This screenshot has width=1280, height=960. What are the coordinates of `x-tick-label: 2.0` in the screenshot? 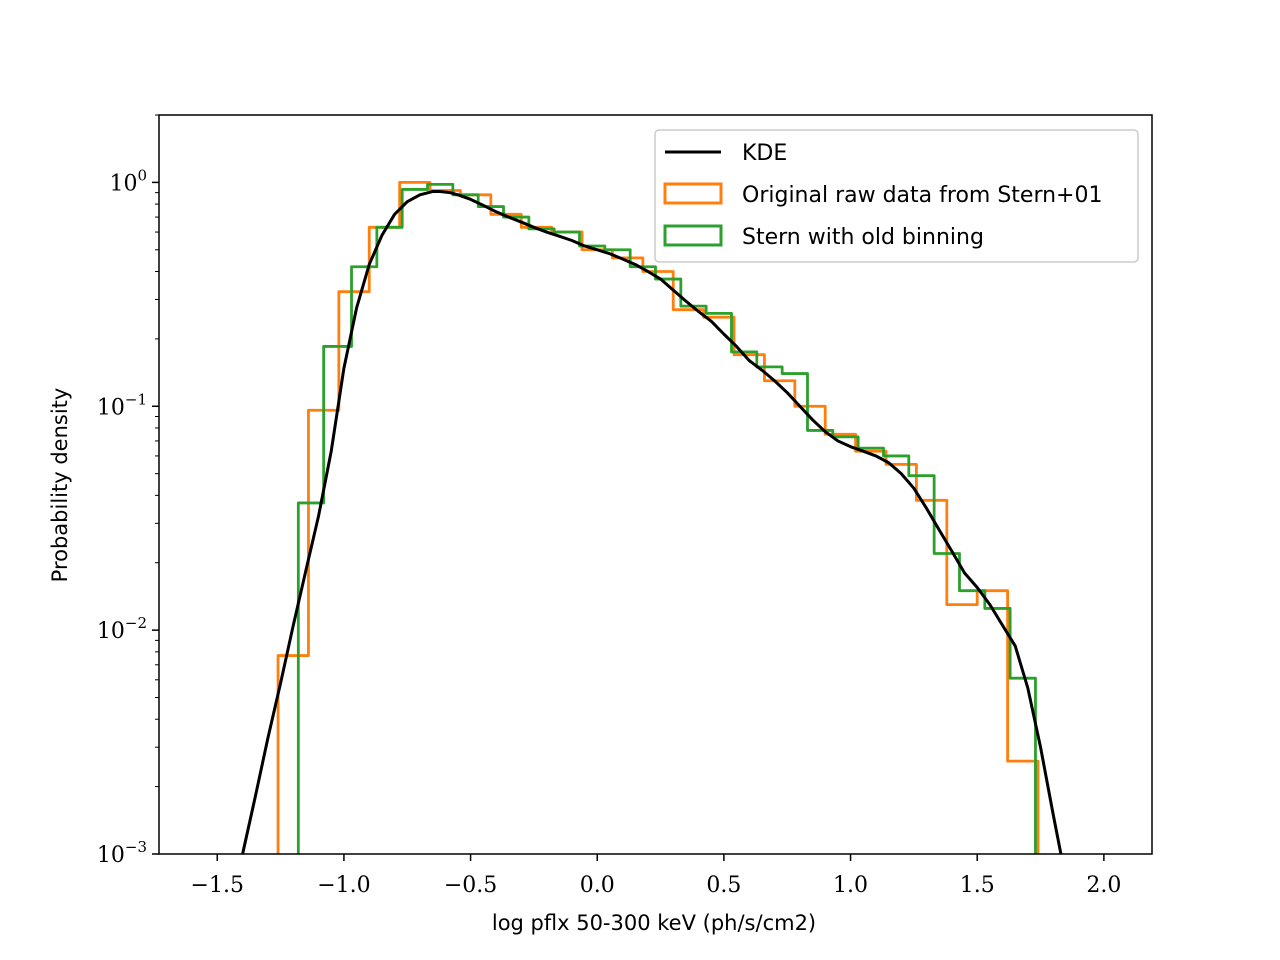 It's located at (1103, 885).